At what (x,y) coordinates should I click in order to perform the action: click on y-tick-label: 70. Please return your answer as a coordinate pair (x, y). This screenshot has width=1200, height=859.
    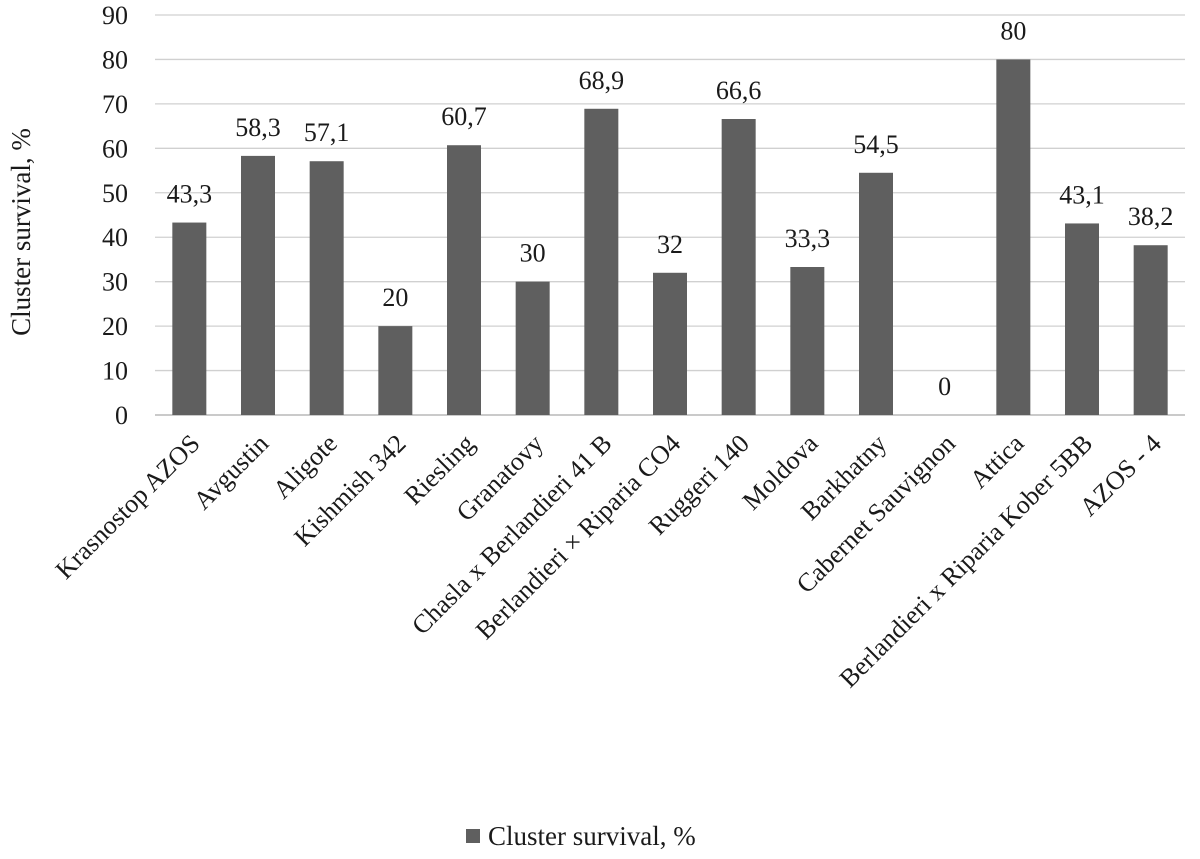
    Looking at the image, I should click on (115, 104).